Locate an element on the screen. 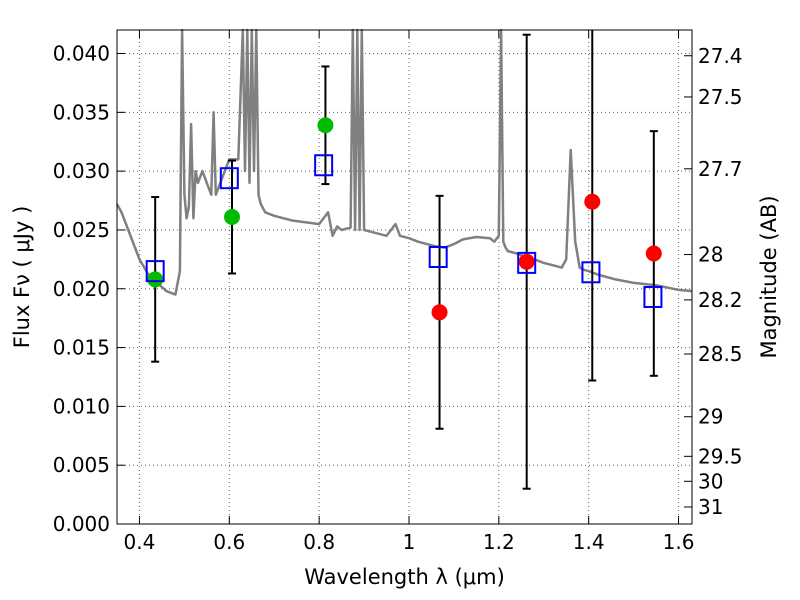 This screenshot has height=600, width=800. x-tick-label: 1 is located at coordinates (409, 542).